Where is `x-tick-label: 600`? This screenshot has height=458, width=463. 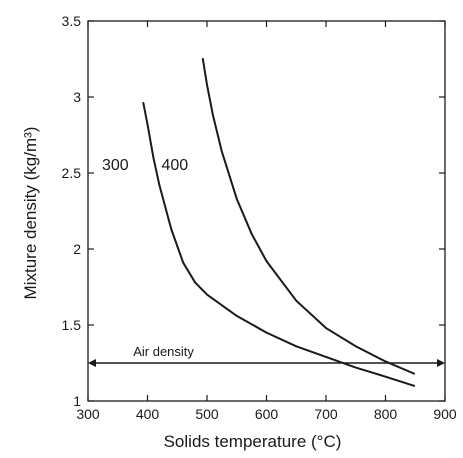
x-tick-label: 600 is located at coordinates (267, 414).